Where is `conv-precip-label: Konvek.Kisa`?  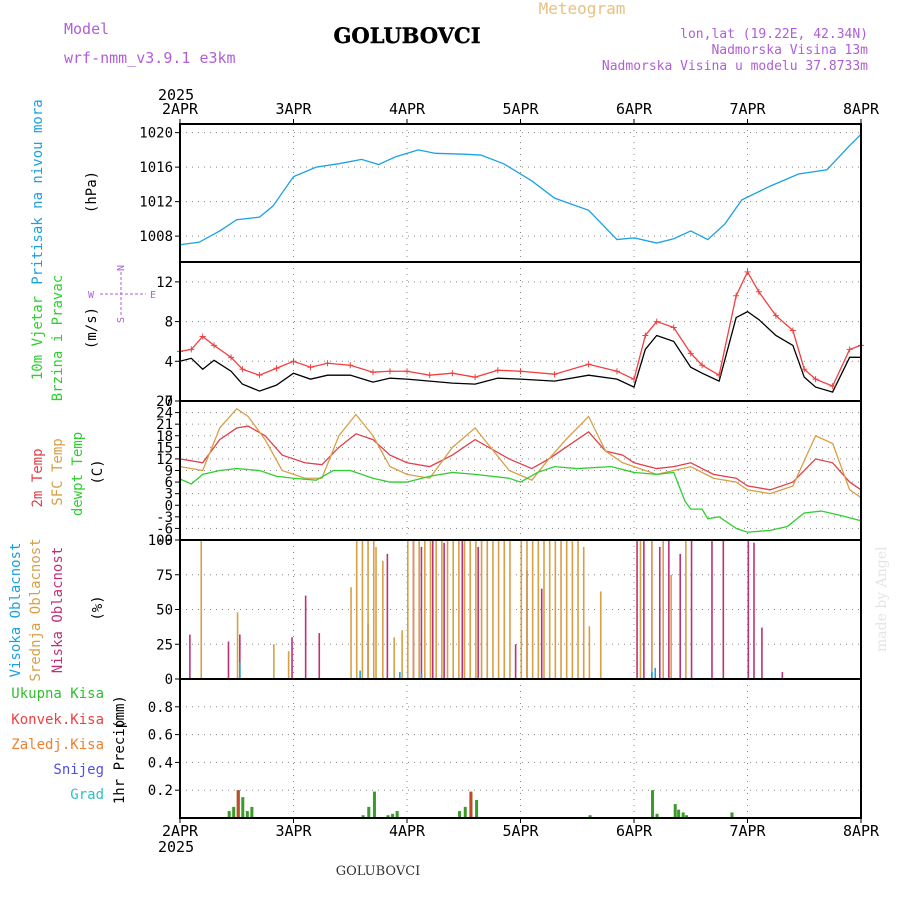 conv-precip-label: Konvek.Kisa is located at coordinates (57, 720).